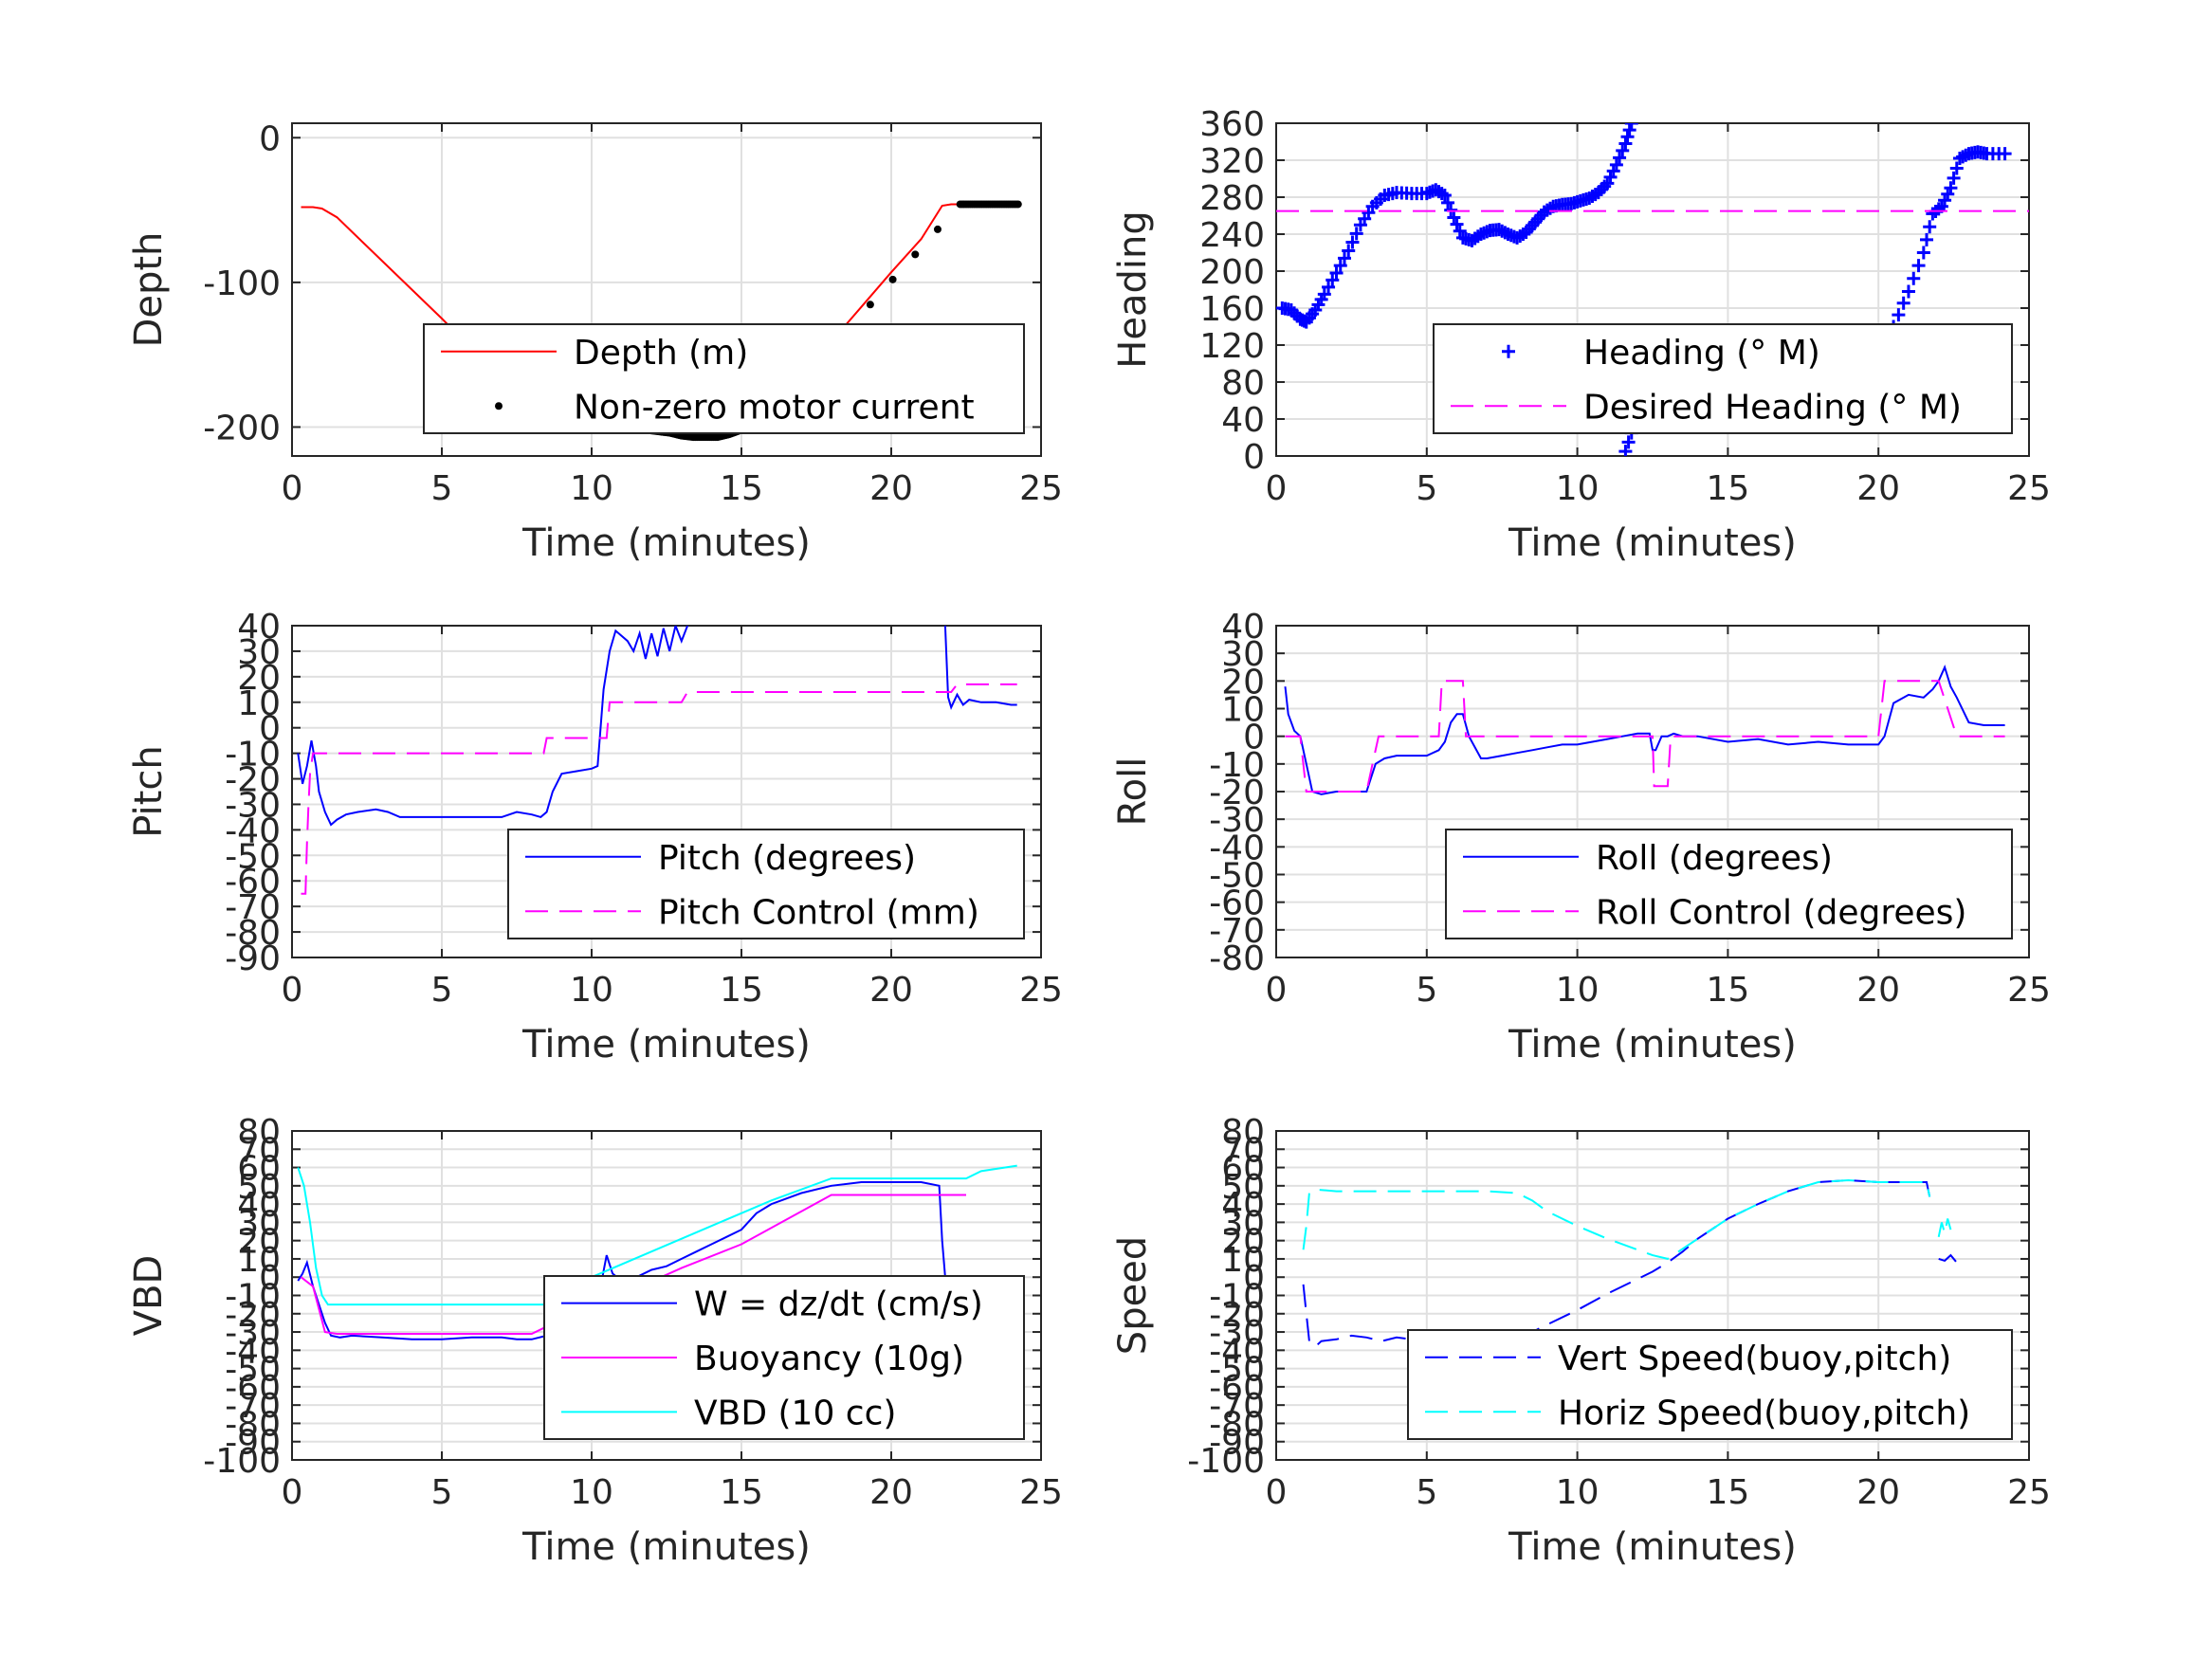 This screenshot has height=1659, width=2212. Describe the element at coordinates (724, 378) in the screenshot. I see `legend: Depth (m) Non-zero motor current` at that location.